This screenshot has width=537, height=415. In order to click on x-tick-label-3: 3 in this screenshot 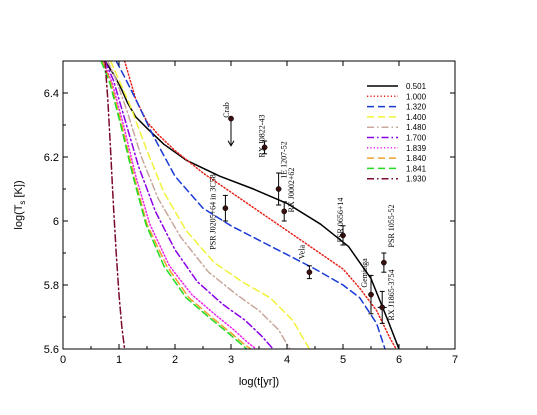, I will do `click(231, 360)`.